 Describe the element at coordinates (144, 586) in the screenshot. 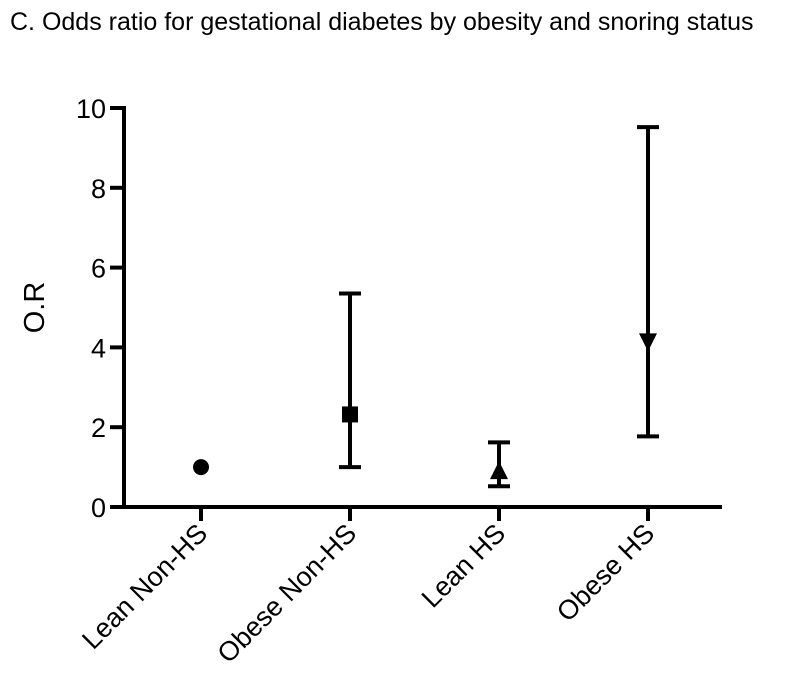

I see `x-tick-label: Lean Non-HS` at that location.